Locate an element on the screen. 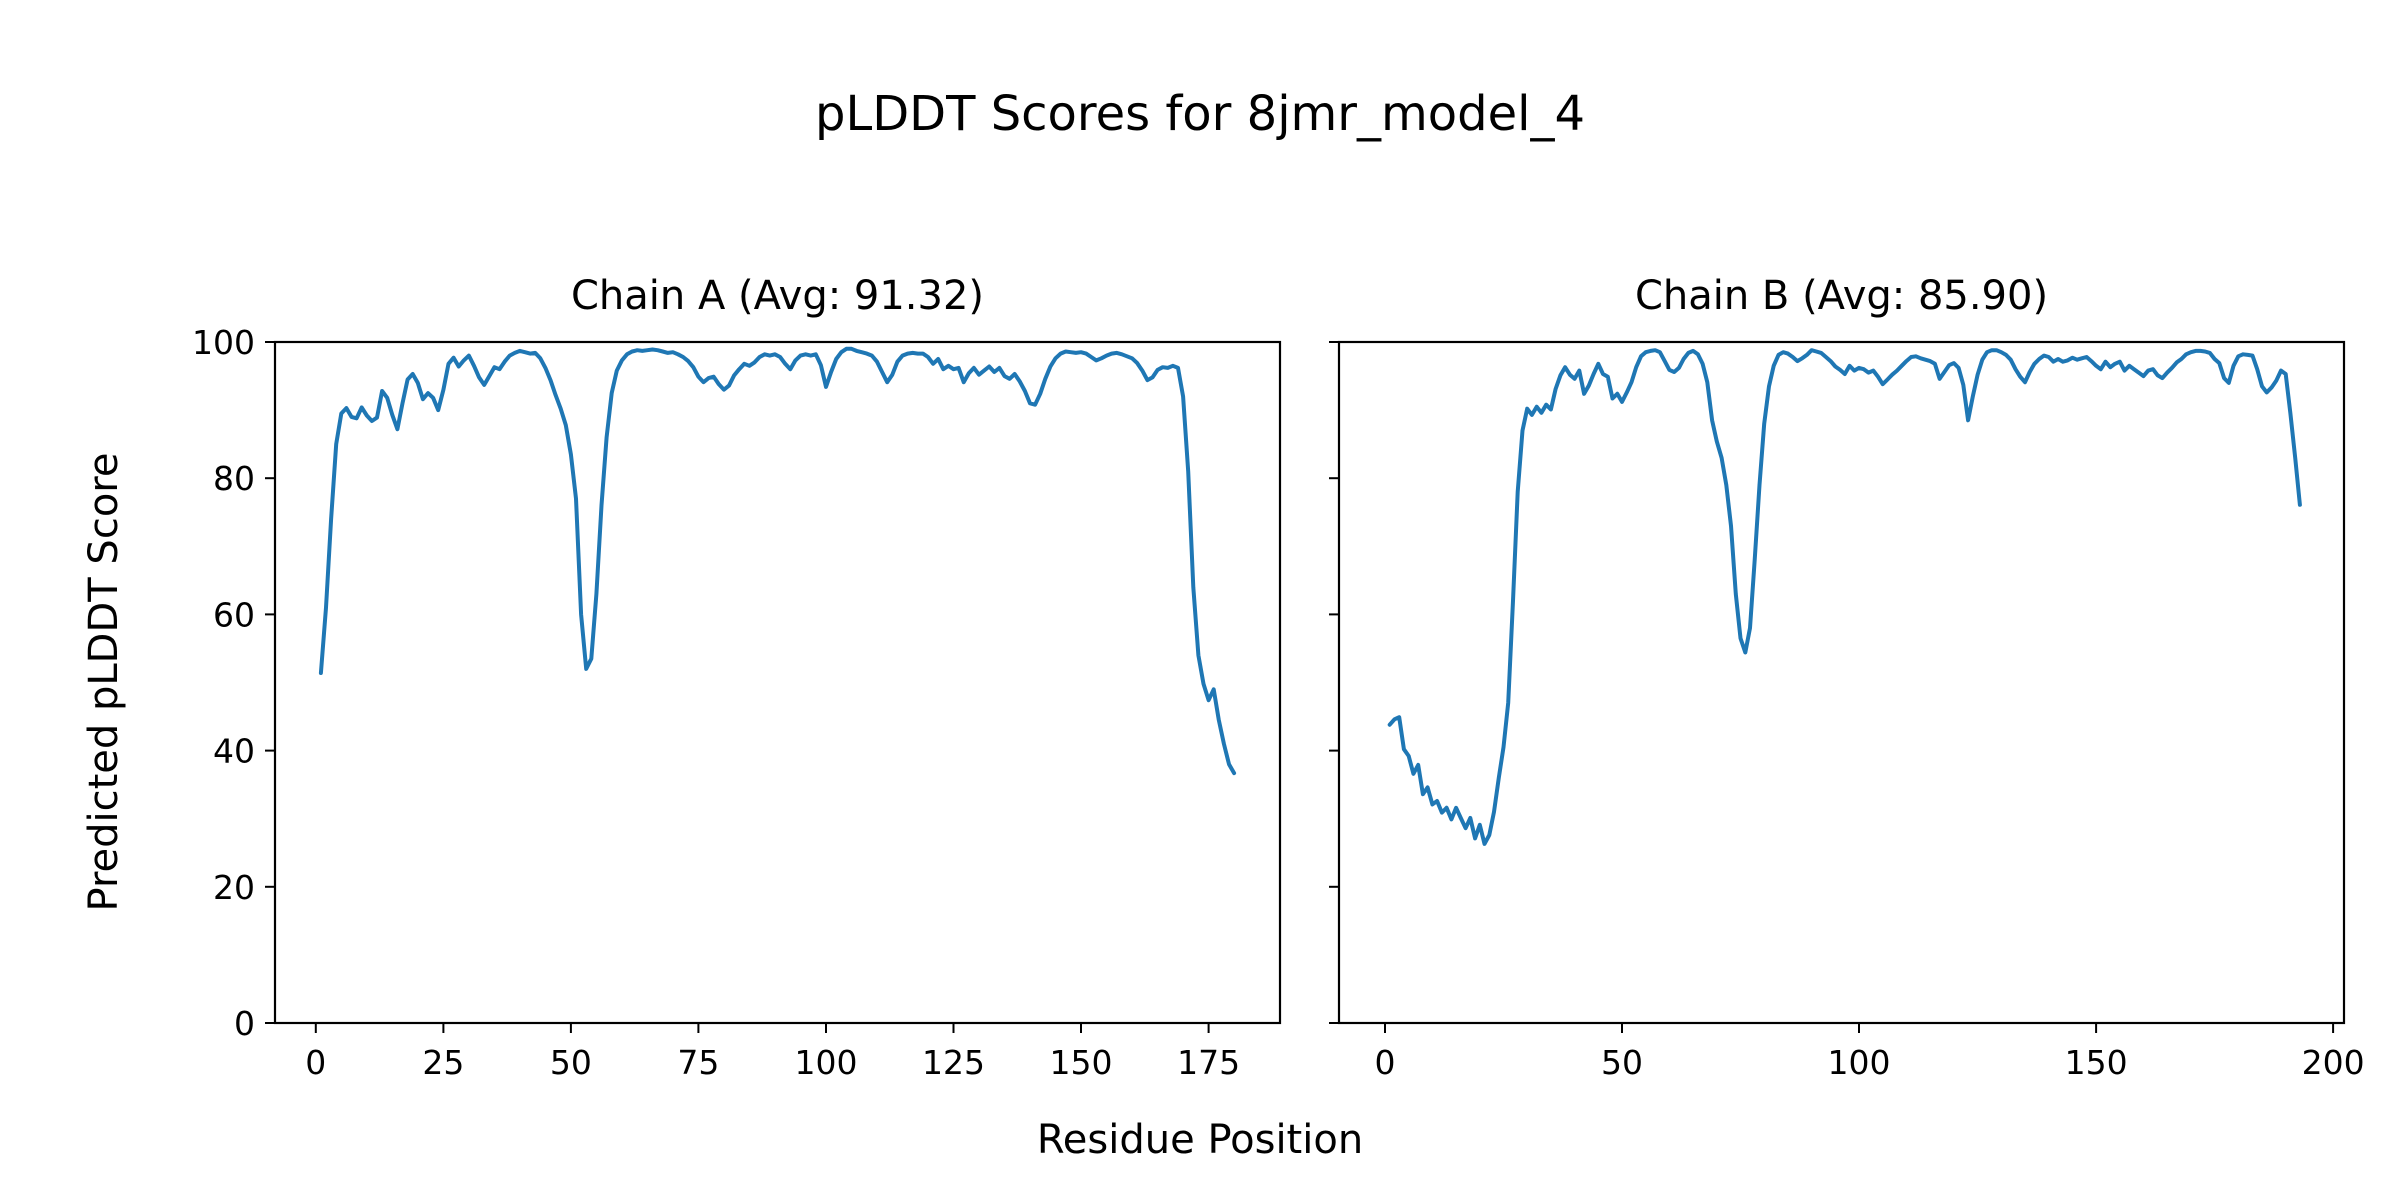 This screenshot has width=2400, height=1200. x-tick-label: 125 is located at coordinates (953, 1062).